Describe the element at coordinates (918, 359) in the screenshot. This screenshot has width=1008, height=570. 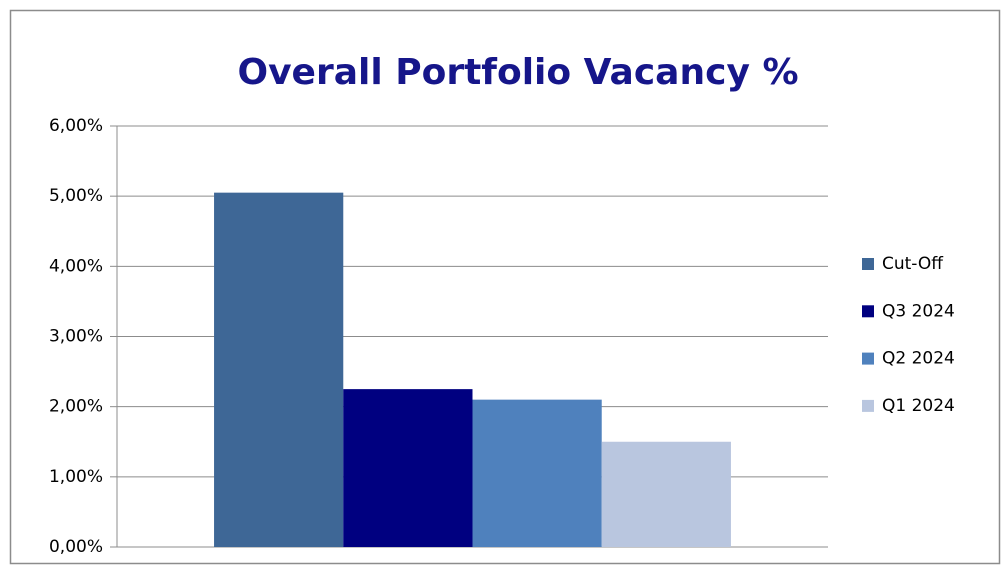
I see `legend-label: Q2 2024` at that location.